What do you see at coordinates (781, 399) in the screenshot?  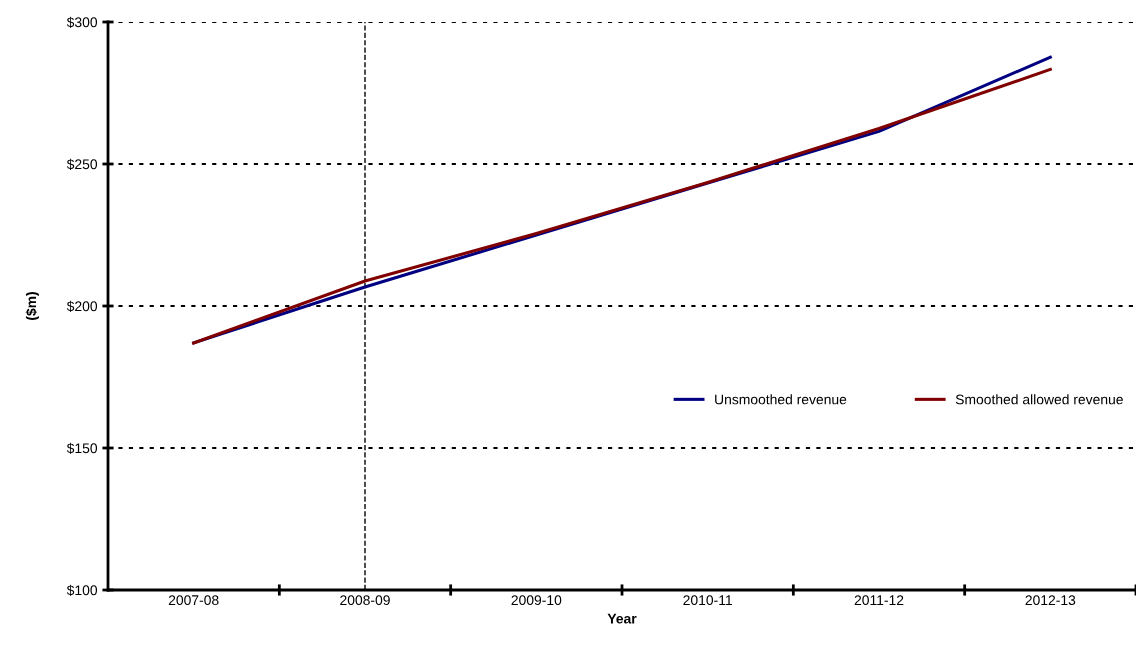 I see `legend-label: Unsmoothed revenue` at bounding box center [781, 399].